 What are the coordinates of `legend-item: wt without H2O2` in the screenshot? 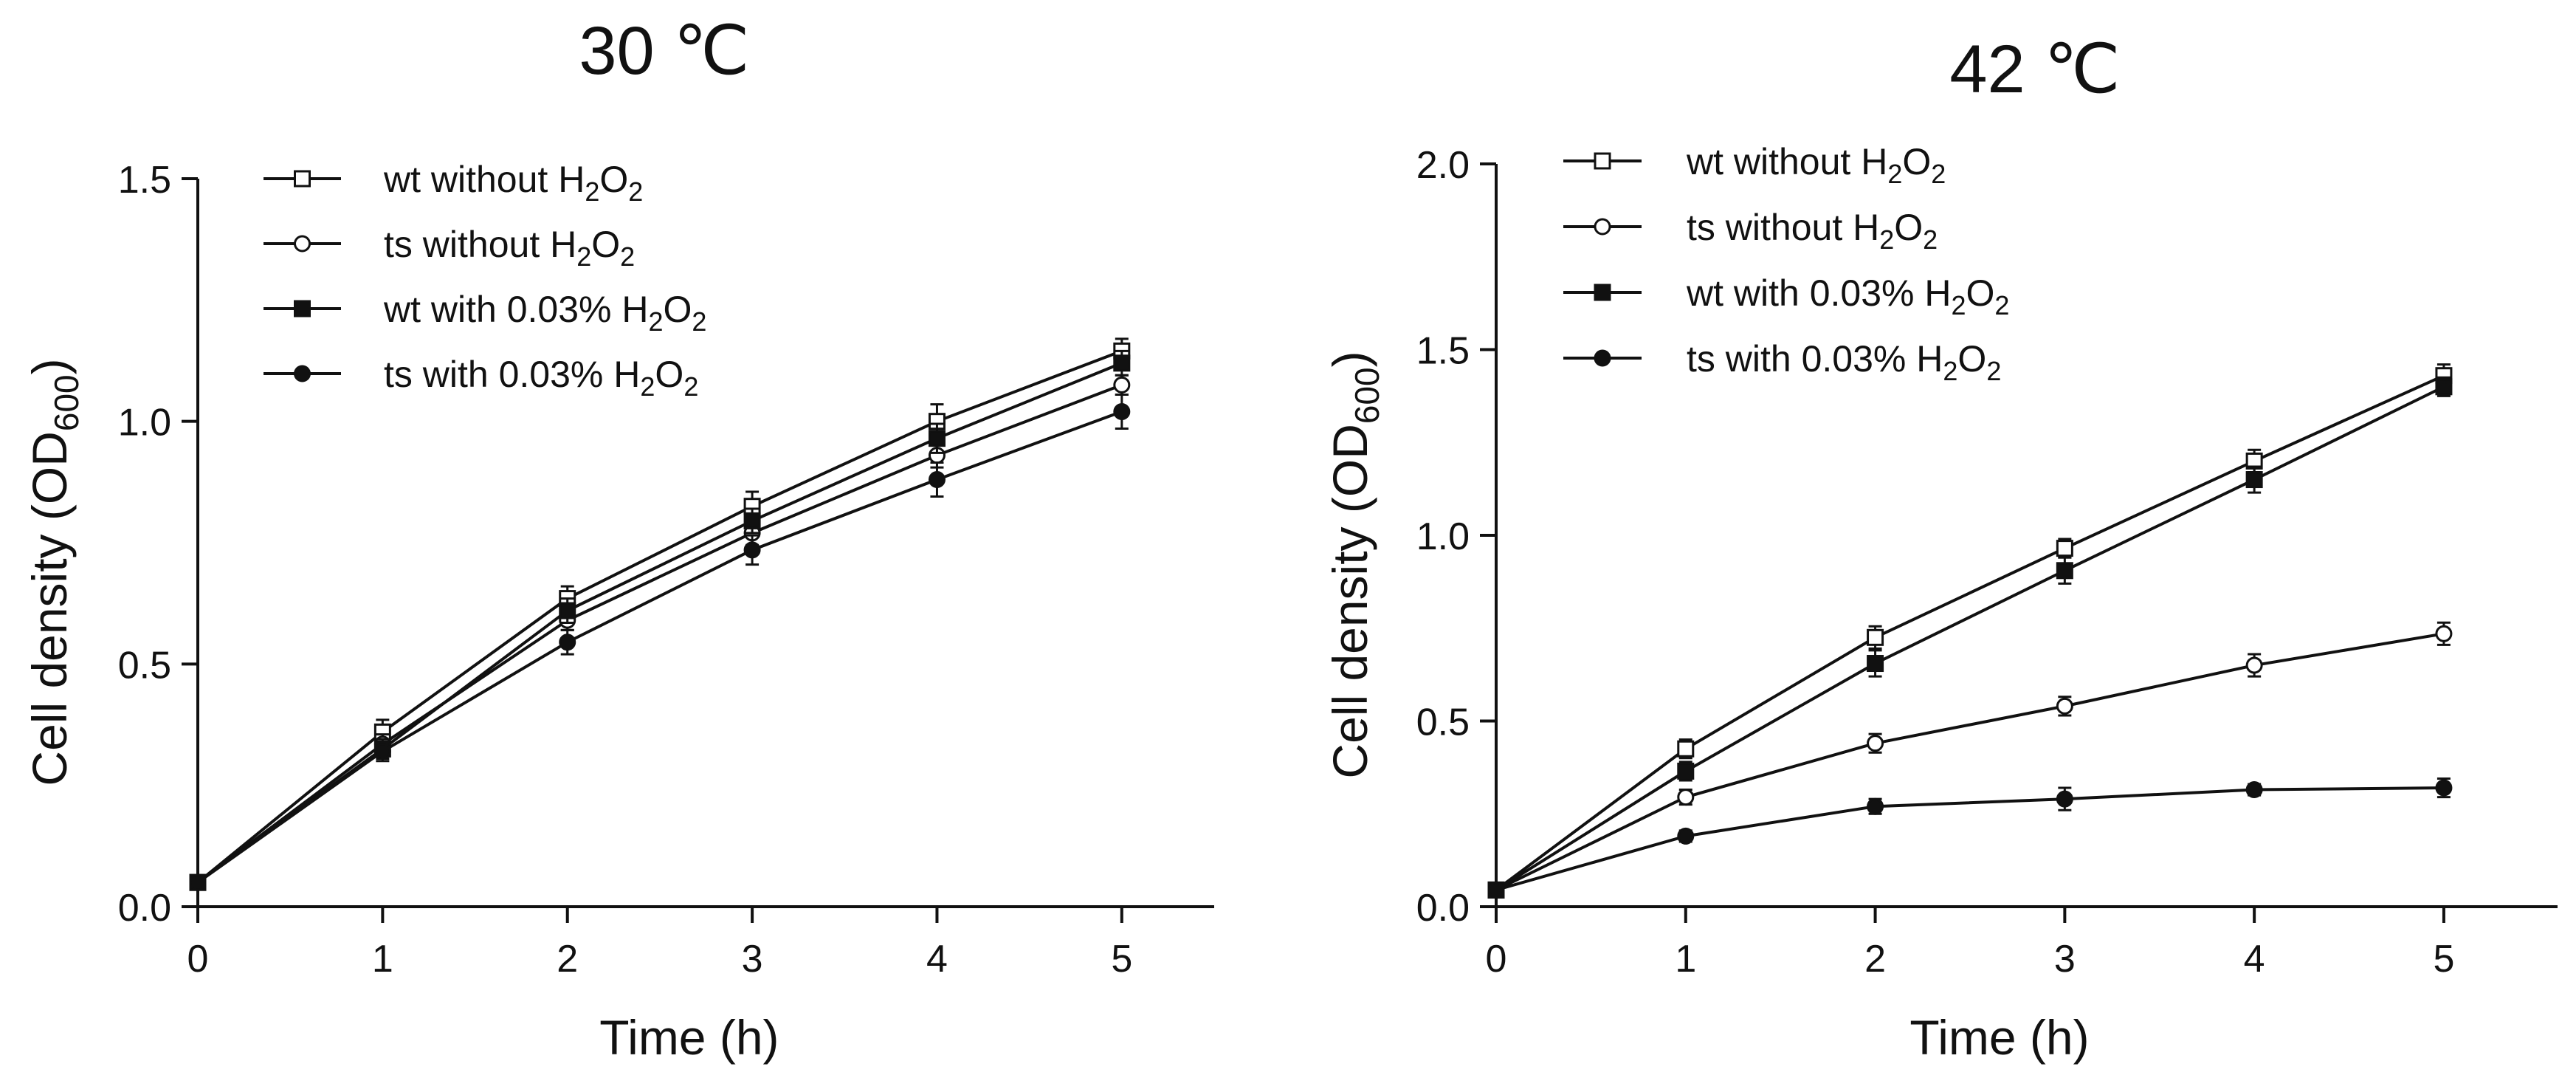 It's located at (453, 183).